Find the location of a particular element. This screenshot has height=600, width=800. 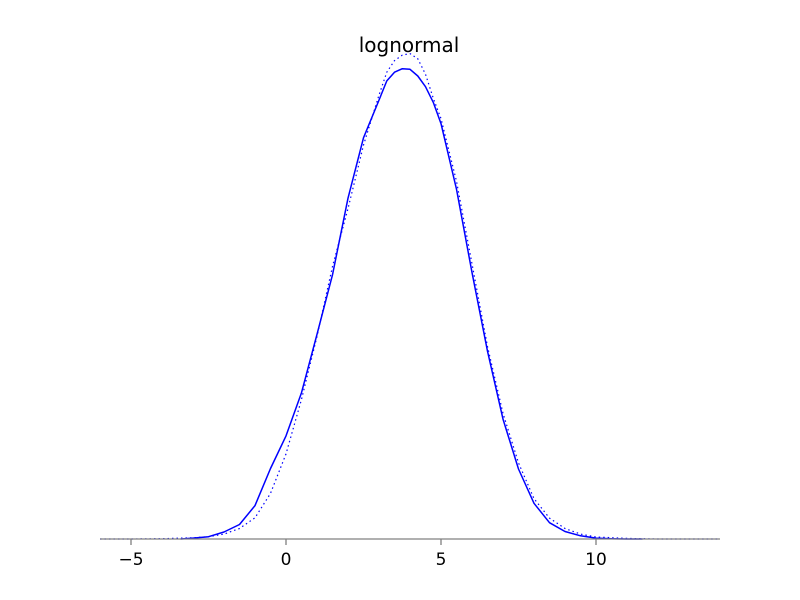

x-axis-ticks: −5 0 5 10 is located at coordinates (362, 554).